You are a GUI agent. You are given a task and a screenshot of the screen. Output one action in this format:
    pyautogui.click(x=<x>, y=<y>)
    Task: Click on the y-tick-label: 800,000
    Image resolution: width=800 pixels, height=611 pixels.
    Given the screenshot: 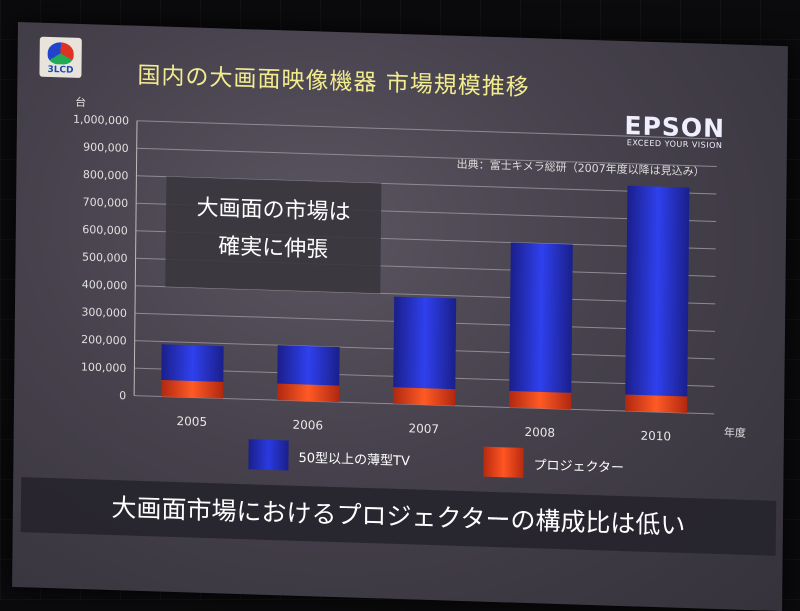 What is the action you would take?
    pyautogui.click(x=106, y=175)
    